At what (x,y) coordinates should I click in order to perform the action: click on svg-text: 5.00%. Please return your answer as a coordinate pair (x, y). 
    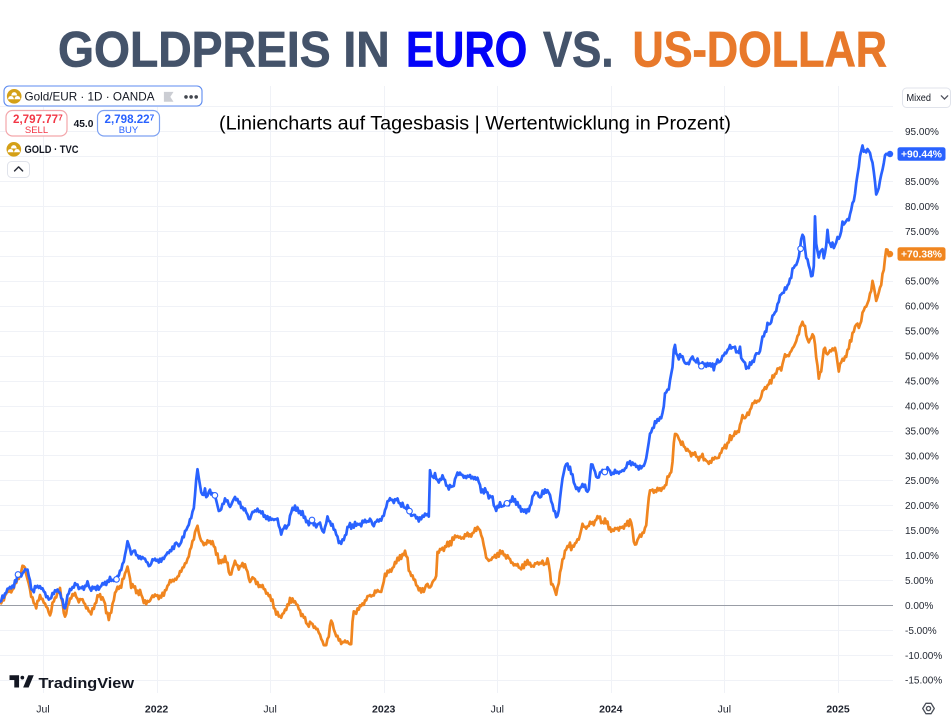
    Looking at the image, I should click on (919, 581).